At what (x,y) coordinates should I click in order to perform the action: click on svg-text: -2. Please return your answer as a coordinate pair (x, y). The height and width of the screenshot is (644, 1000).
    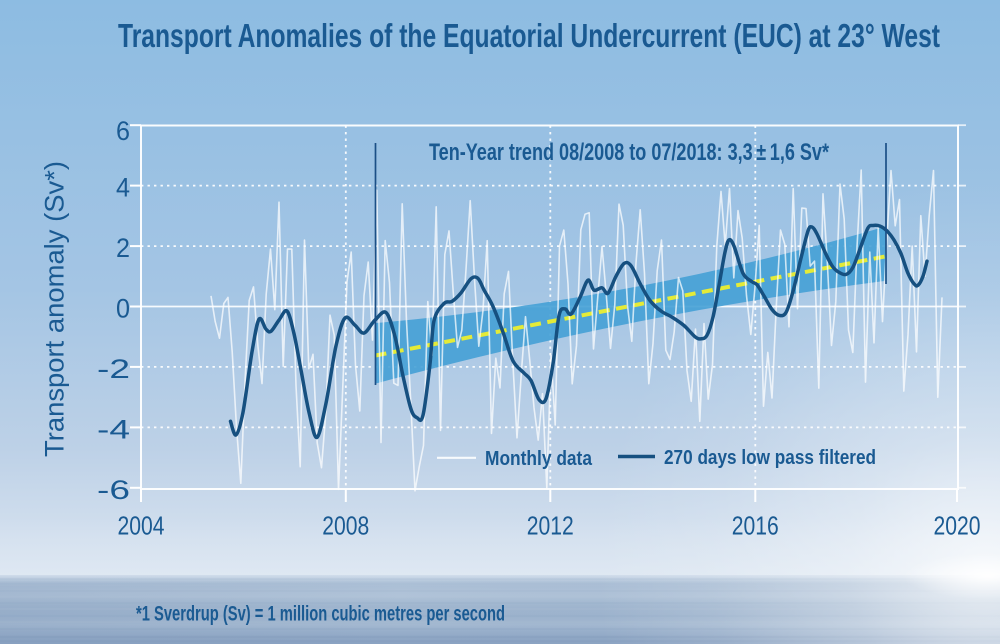
    Looking at the image, I should click on (113, 369).